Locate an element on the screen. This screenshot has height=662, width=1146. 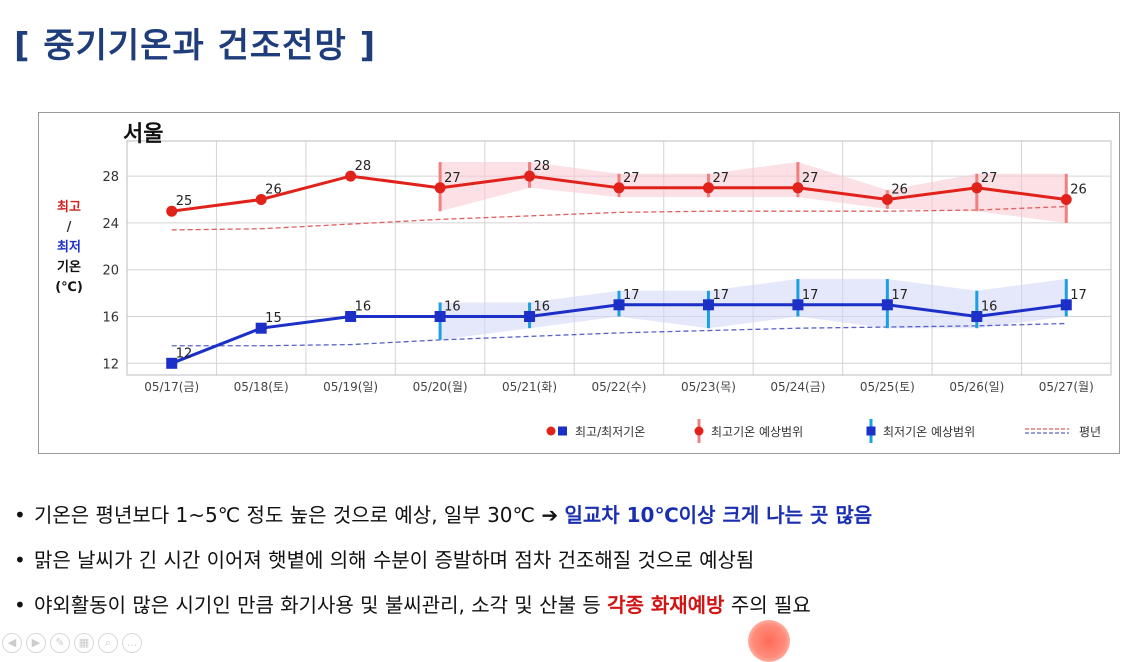
bullet-highlight: 일교차 10℃이상 크게 나는 곳 많음 is located at coordinates (718, 515).